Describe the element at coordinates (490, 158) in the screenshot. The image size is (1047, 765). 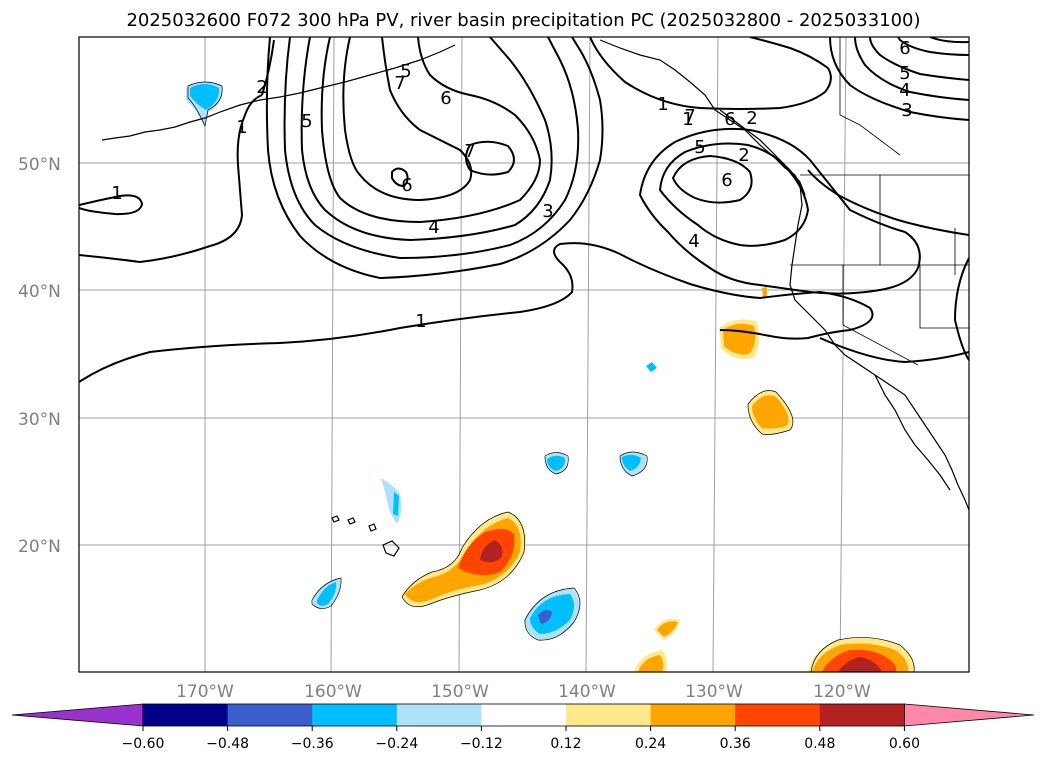
I see `contour-7-oval` at that location.